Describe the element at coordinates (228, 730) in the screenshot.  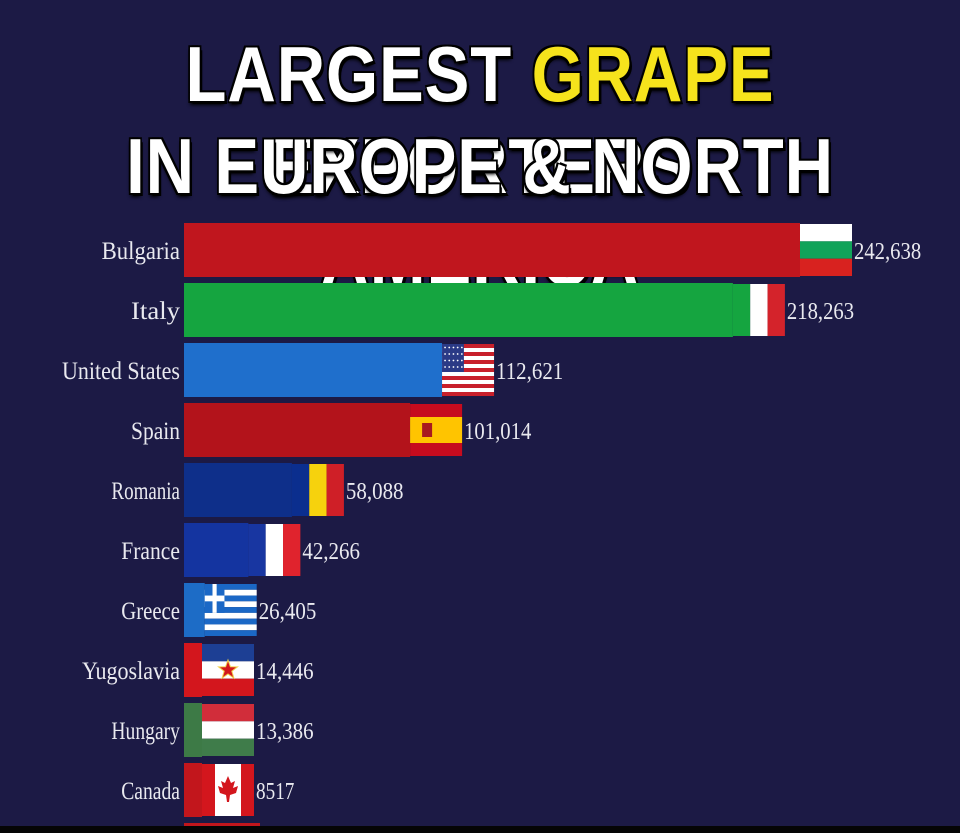
I see `hungary-flag` at that location.